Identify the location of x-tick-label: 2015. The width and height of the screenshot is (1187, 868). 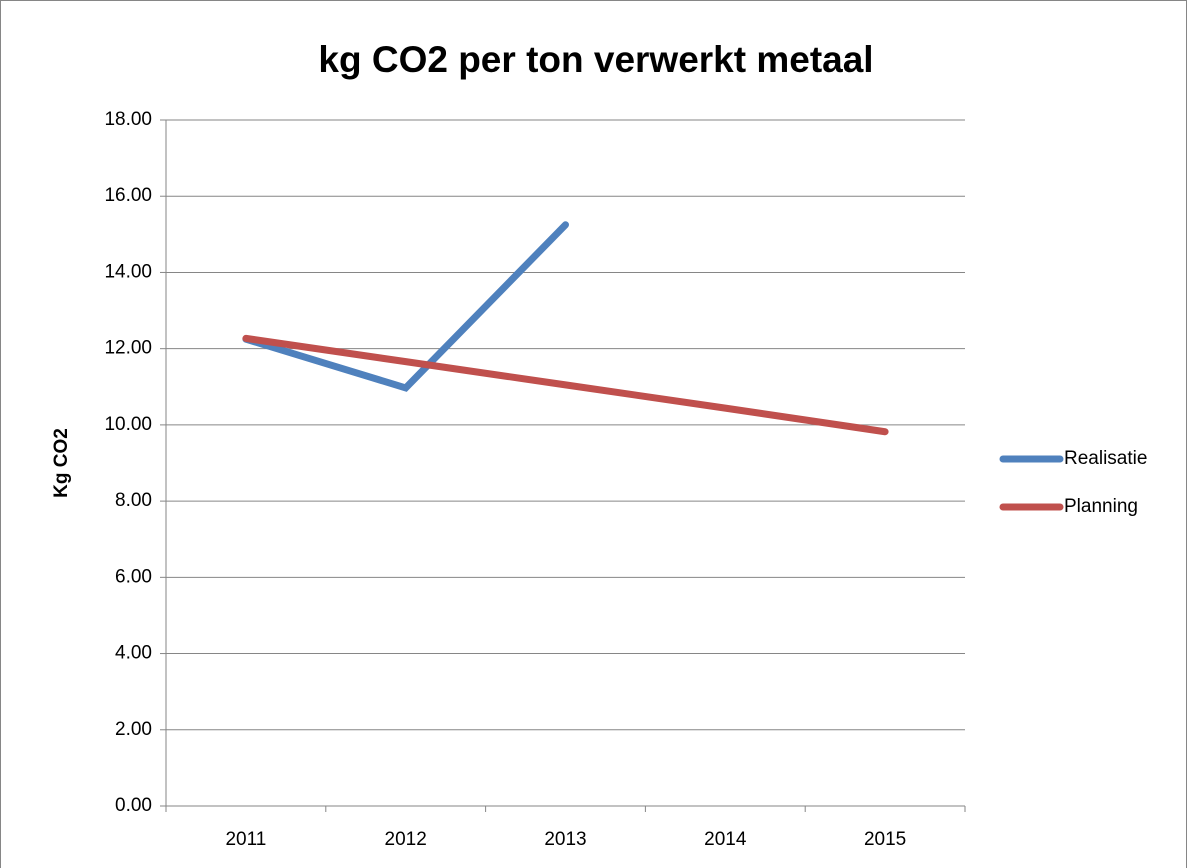
(885, 839).